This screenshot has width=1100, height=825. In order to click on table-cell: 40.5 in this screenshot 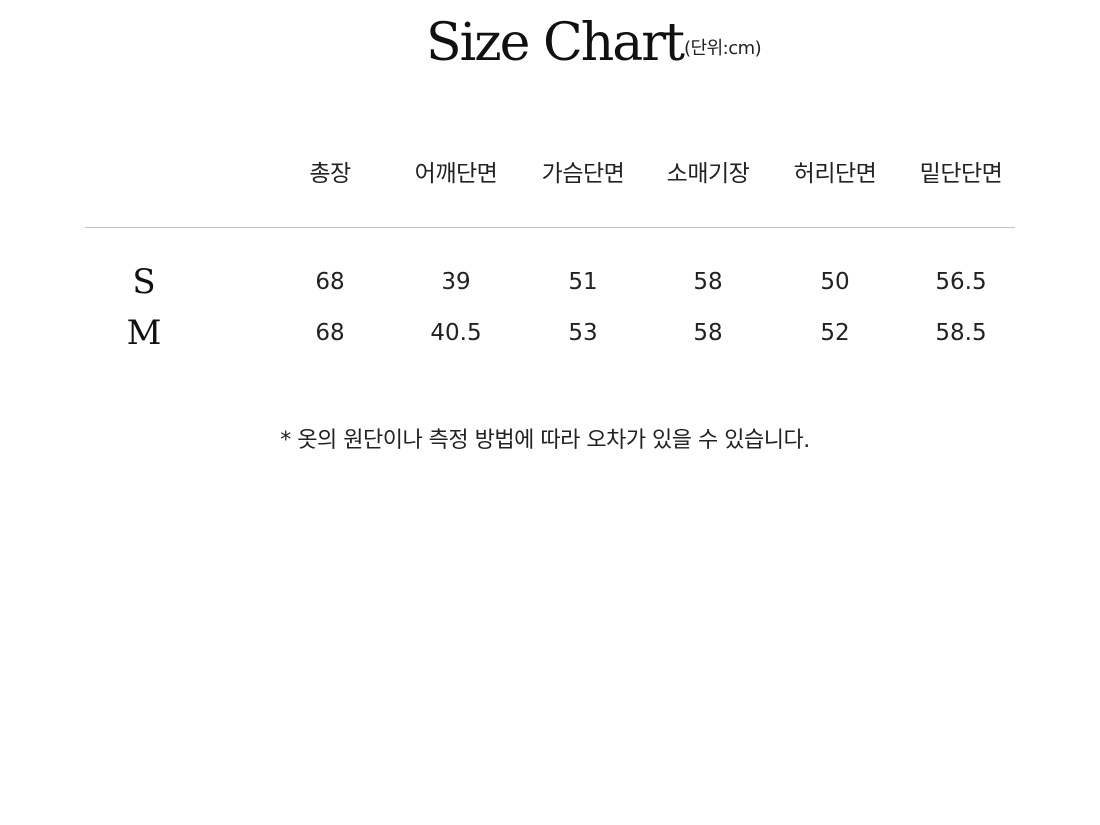, I will do `click(456, 333)`.